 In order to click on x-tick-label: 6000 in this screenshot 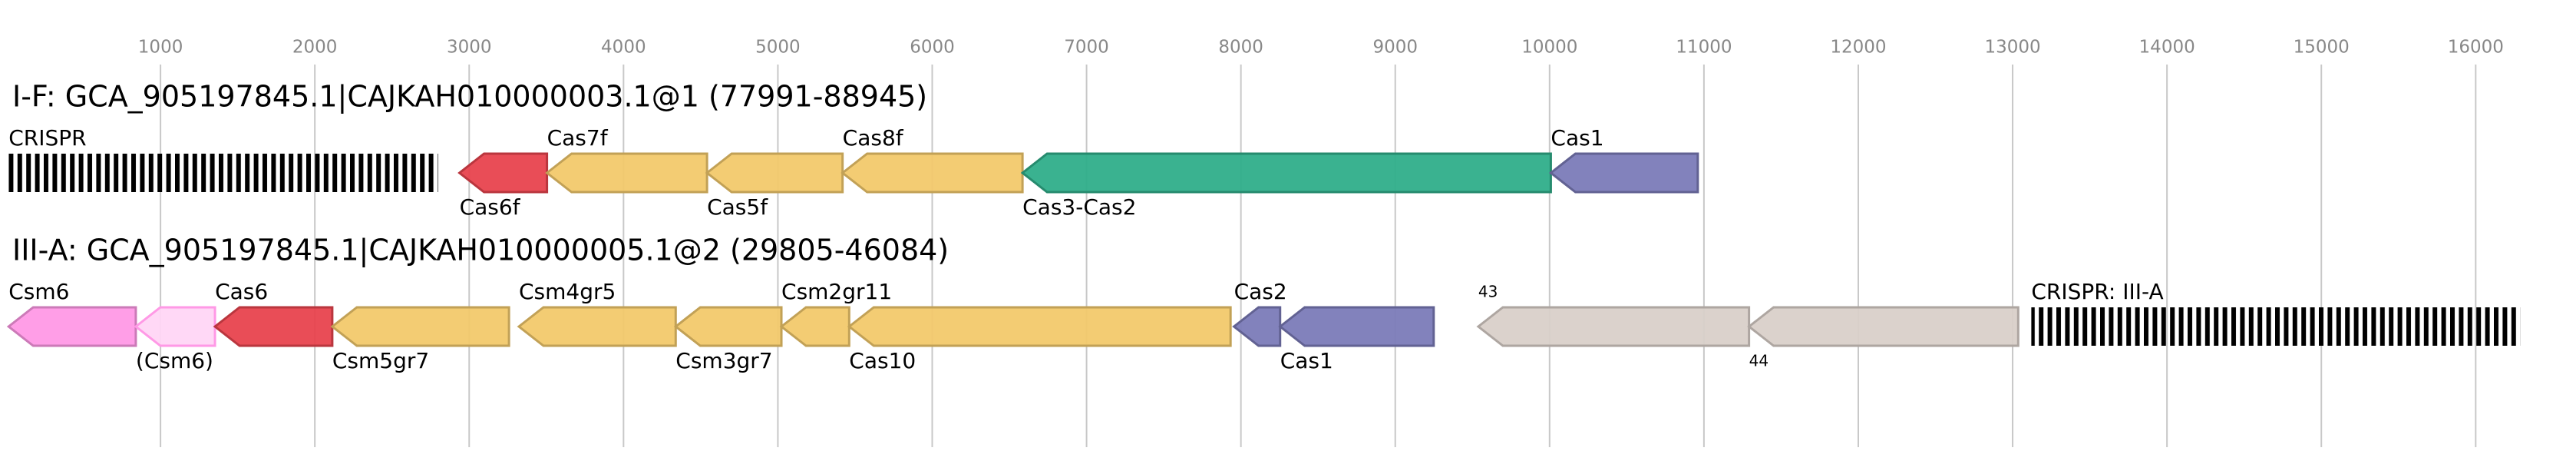, I will do `click(932, 48)`.